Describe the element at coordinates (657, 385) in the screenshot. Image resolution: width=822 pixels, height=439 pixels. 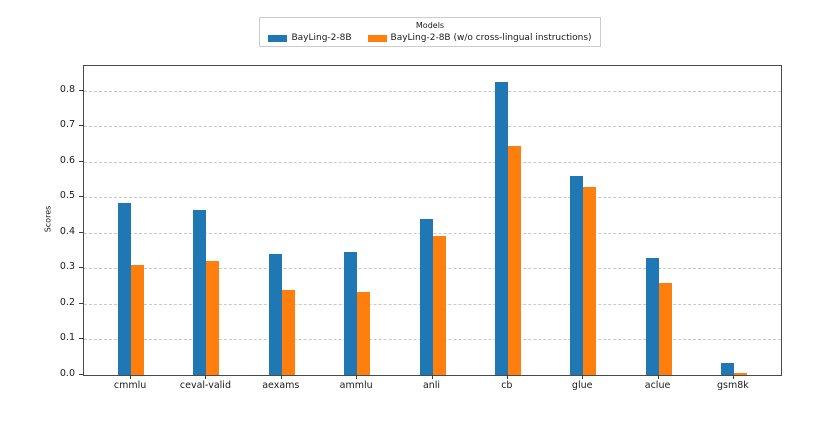
I see `x-tick-label: aclue` at that location.